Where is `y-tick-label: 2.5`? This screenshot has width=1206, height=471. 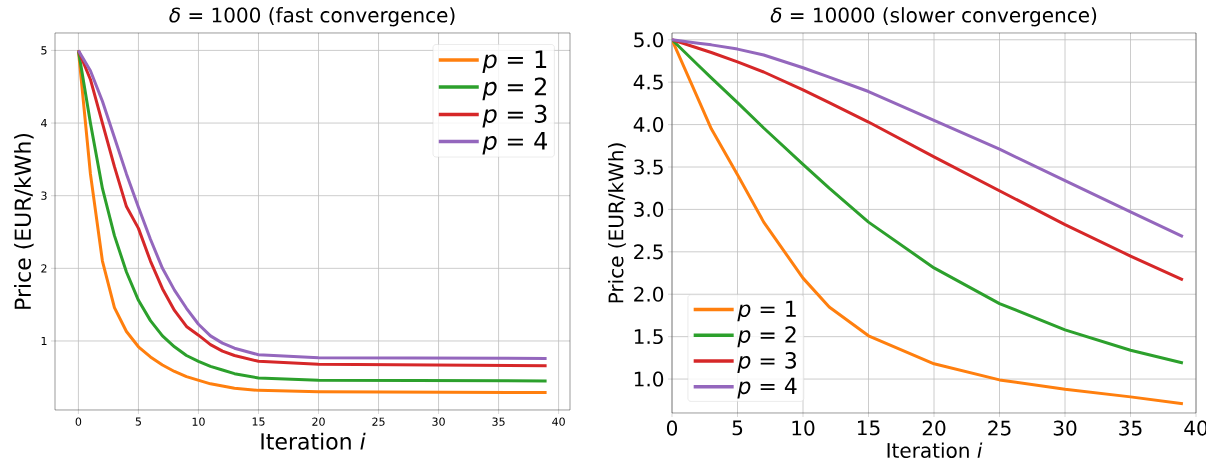 y-tick-label: 2.5 is located at coordinates (648, 252).